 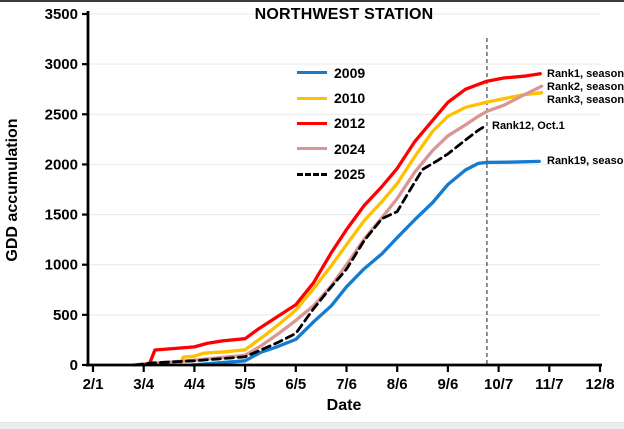 What do you see at coordinates (331, 72) in the screenshot?
I see `legend-row-2009: 2009` at bounding box center [331, 72].